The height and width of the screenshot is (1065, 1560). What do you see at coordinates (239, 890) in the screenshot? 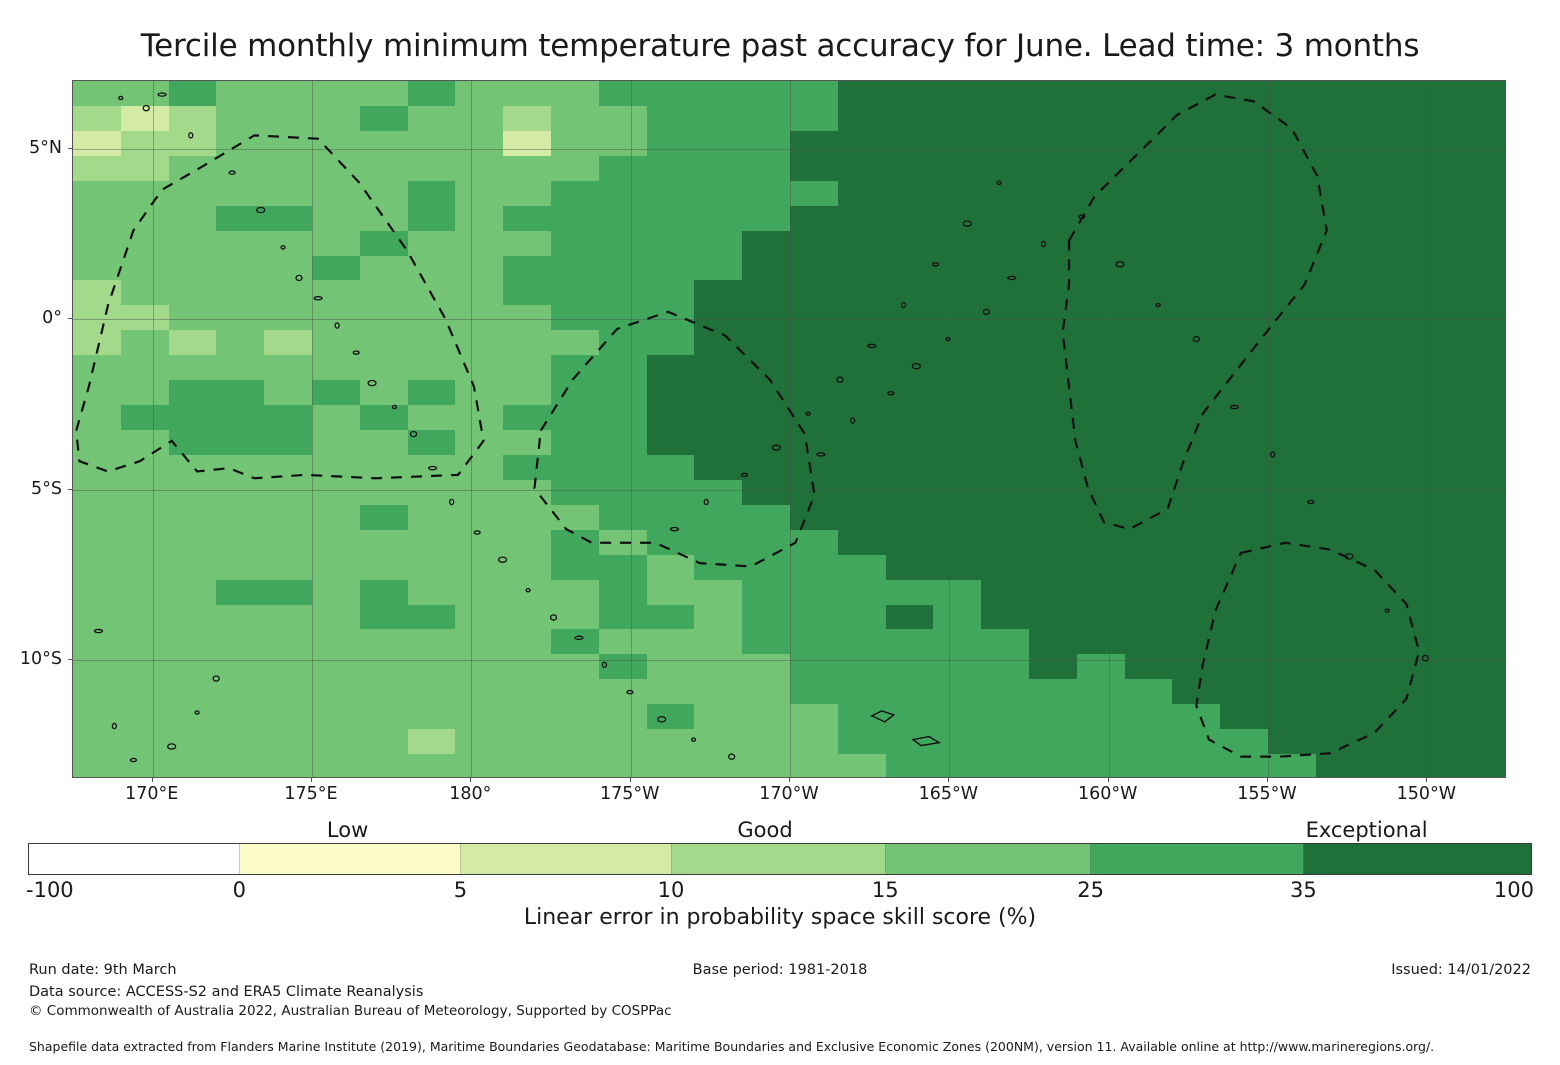
I see `colorbar-tick-label: 0` at bounding box center [239, 890].